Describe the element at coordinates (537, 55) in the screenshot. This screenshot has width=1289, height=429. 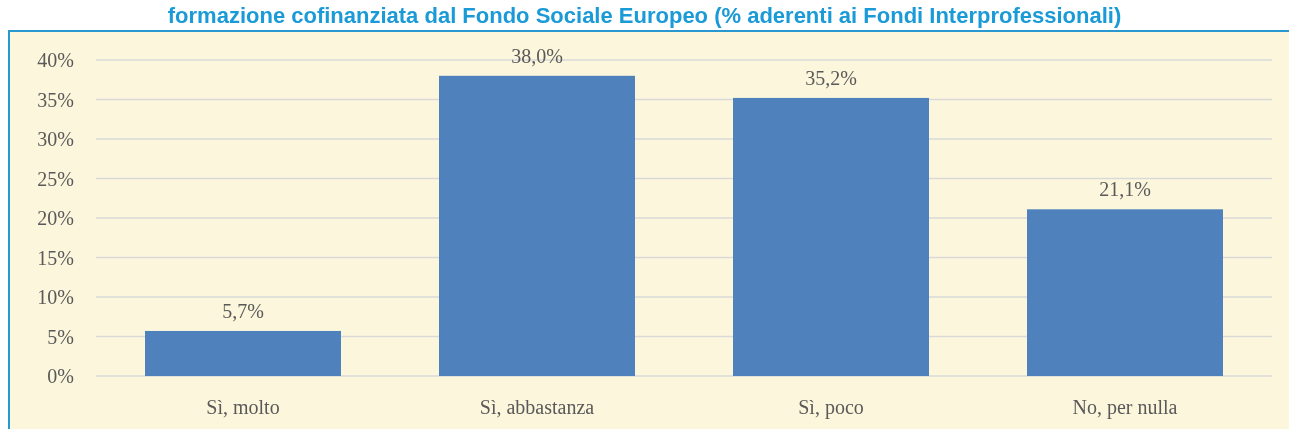
I see `data-label: 38,0%` at that location.